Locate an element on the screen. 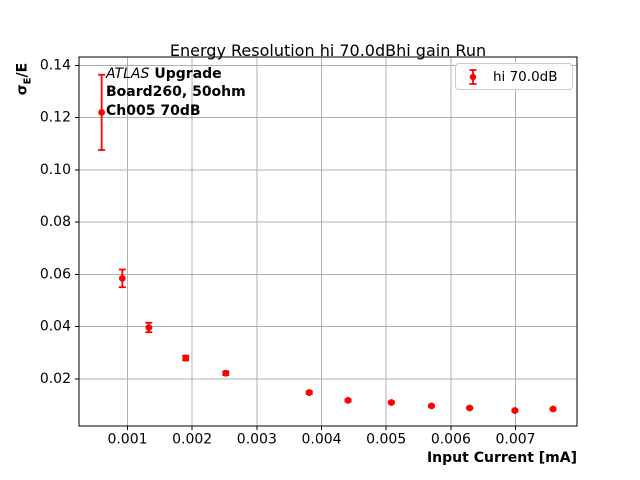  annotation-line-1: ATLAS Upgrade is located at coordinates (176, 74).